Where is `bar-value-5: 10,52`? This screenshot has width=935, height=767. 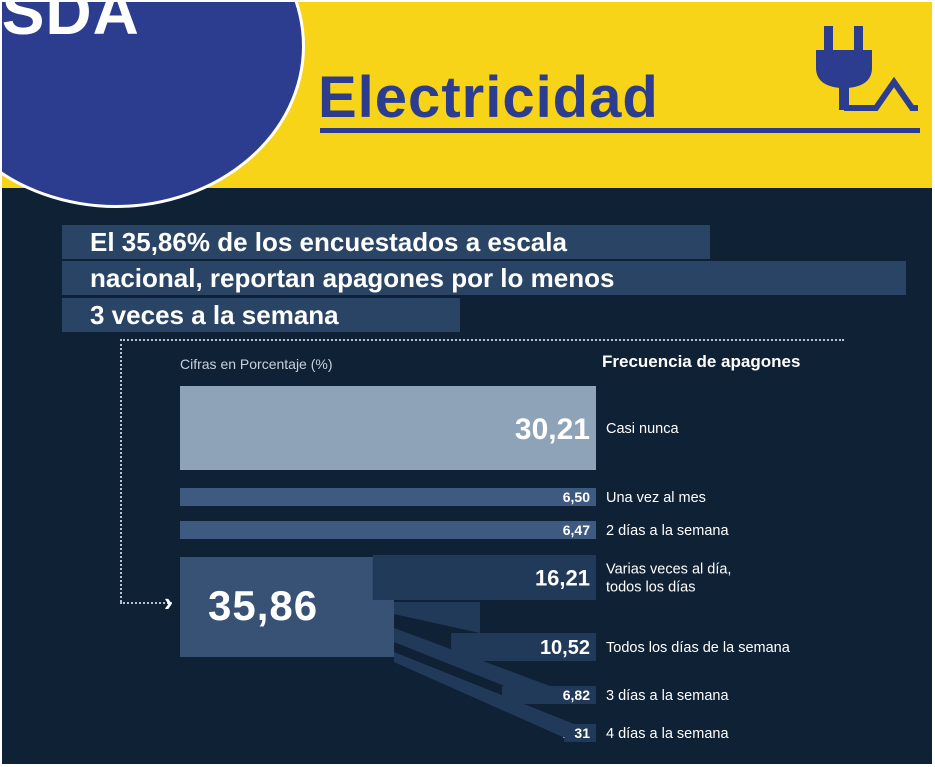 bar-value-5: 10,52 is located at coordinates (565, 648).